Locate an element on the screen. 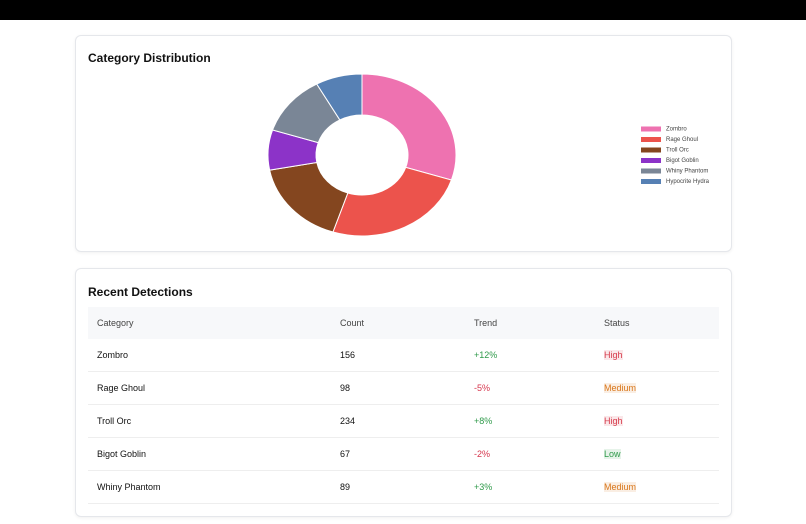  column-header: Trend is located at coordinates (530, 323).